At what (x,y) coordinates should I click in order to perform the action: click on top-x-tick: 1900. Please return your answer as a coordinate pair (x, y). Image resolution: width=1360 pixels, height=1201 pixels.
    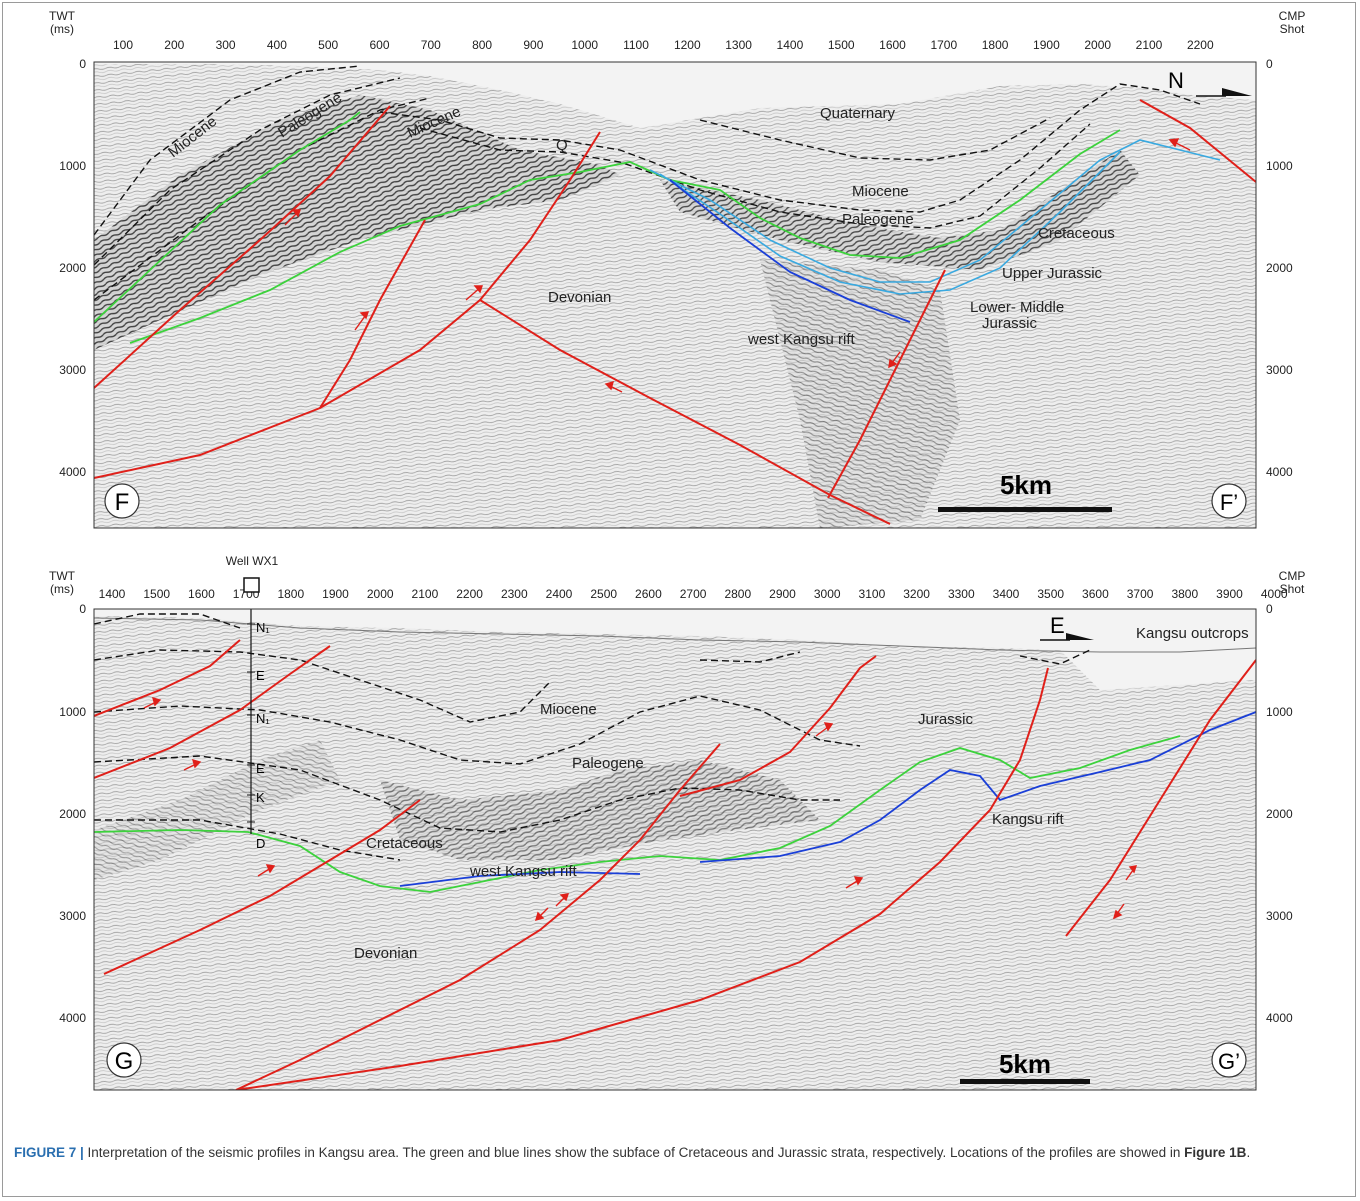
    Looking at the image, I should click on (1046, 45).